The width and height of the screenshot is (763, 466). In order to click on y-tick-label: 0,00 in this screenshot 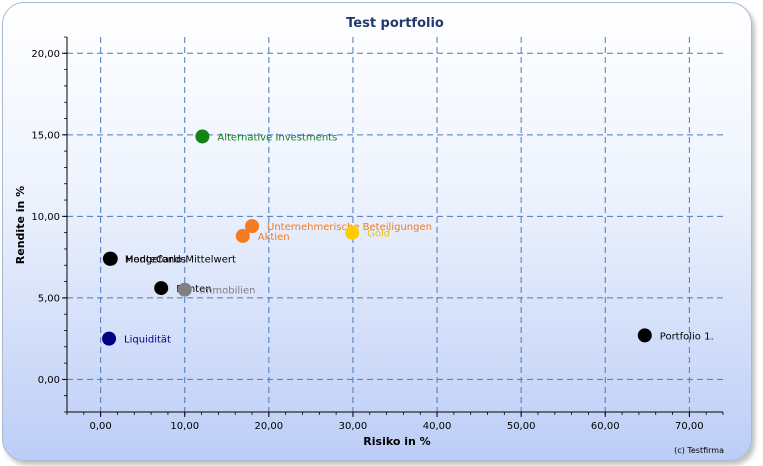, I will do `click(49, 380)`.